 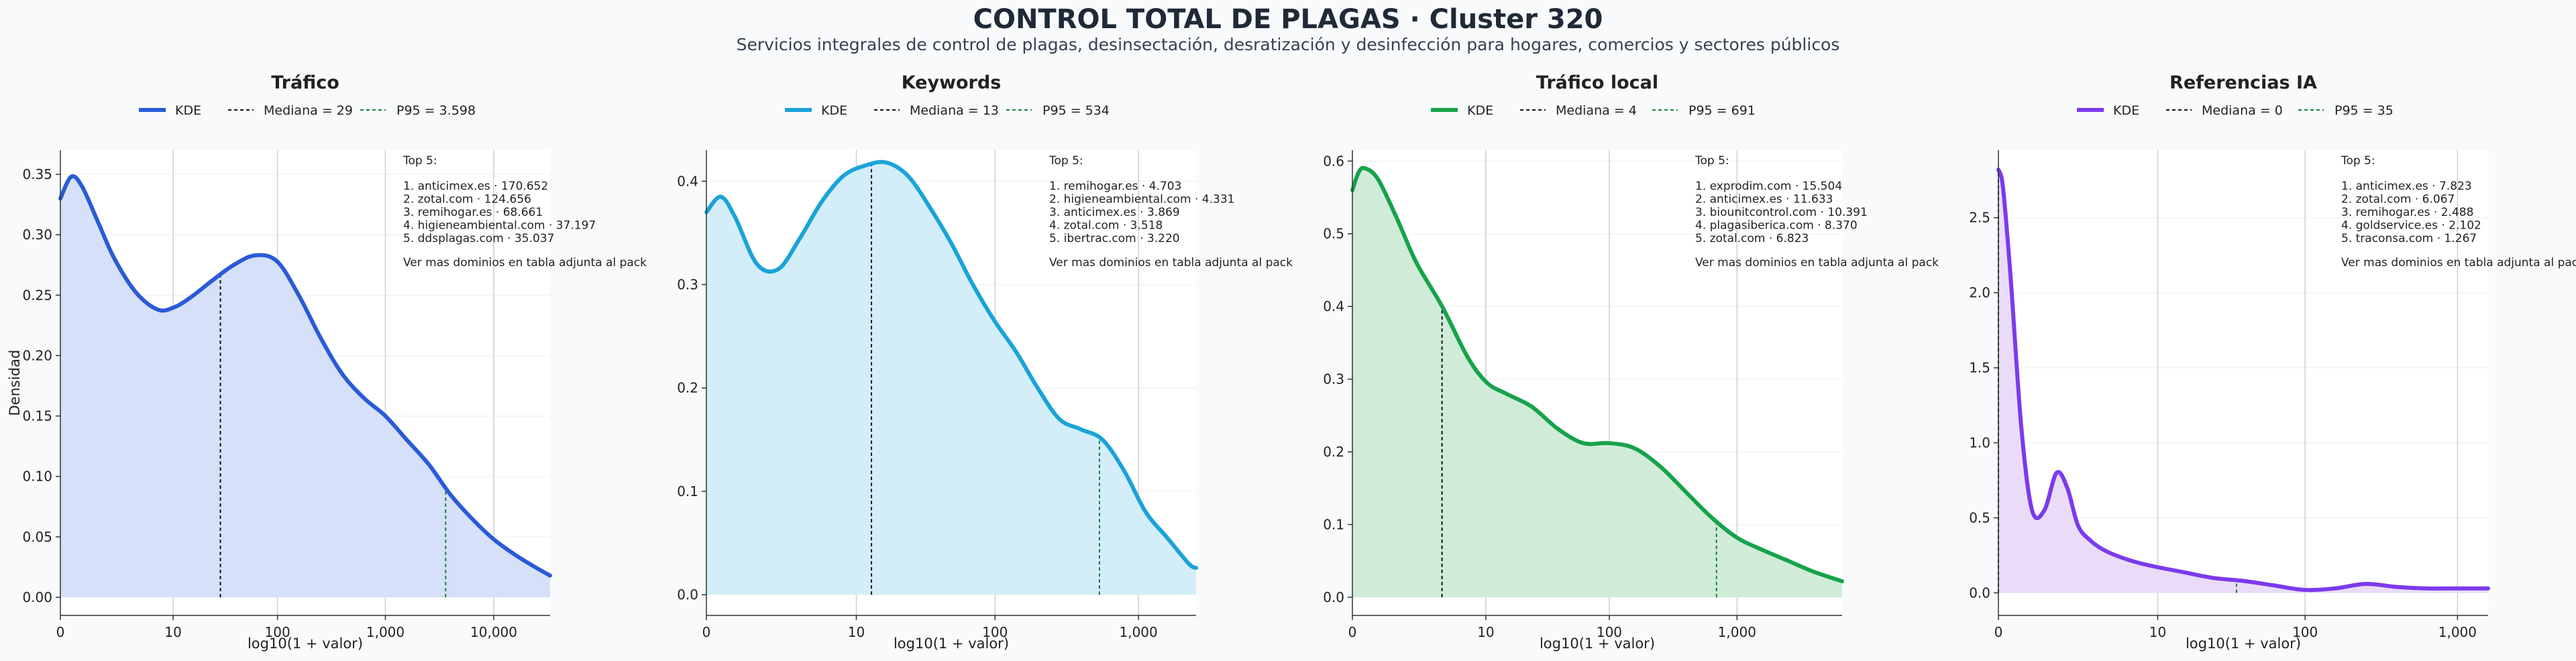 I want to click on top5-item: 1. exprodim.com · 15.504, so click(x=1768, y=186).